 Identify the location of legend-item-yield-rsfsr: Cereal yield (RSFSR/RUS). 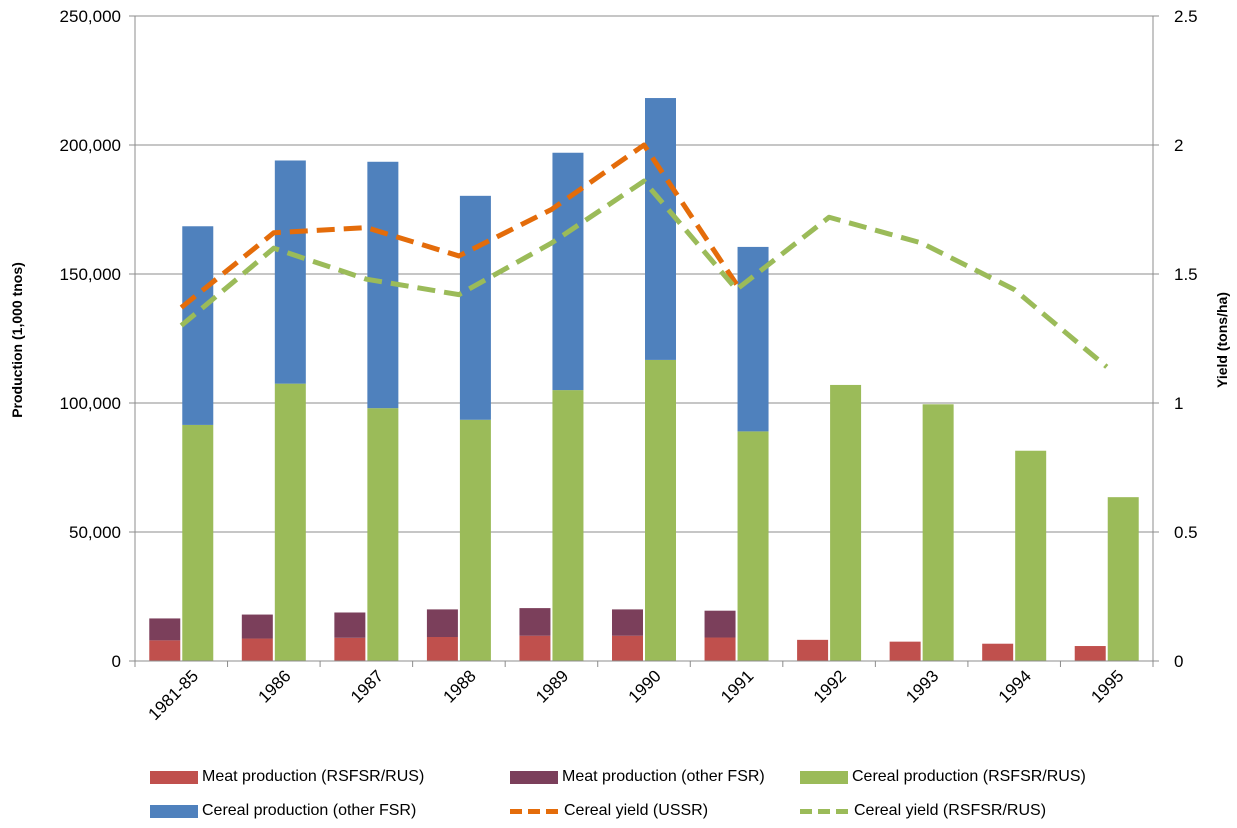
(965, 811).